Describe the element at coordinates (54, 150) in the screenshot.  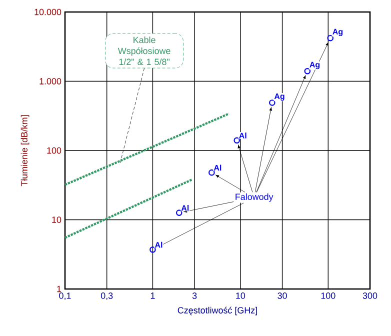
I see `y-tick-label: 100` at that location.